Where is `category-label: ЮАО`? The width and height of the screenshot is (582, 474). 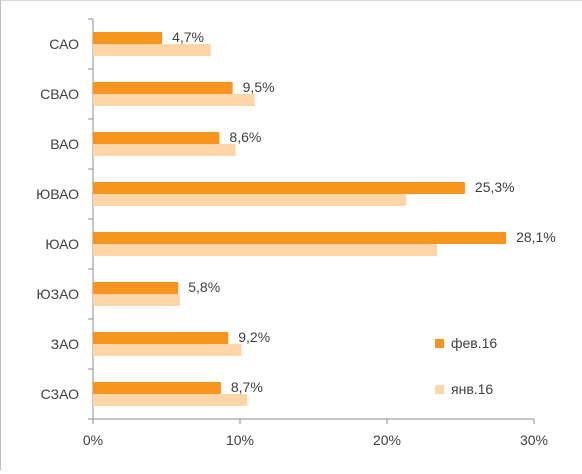
category-label: ЮАО is located at coordinates (62, 244).